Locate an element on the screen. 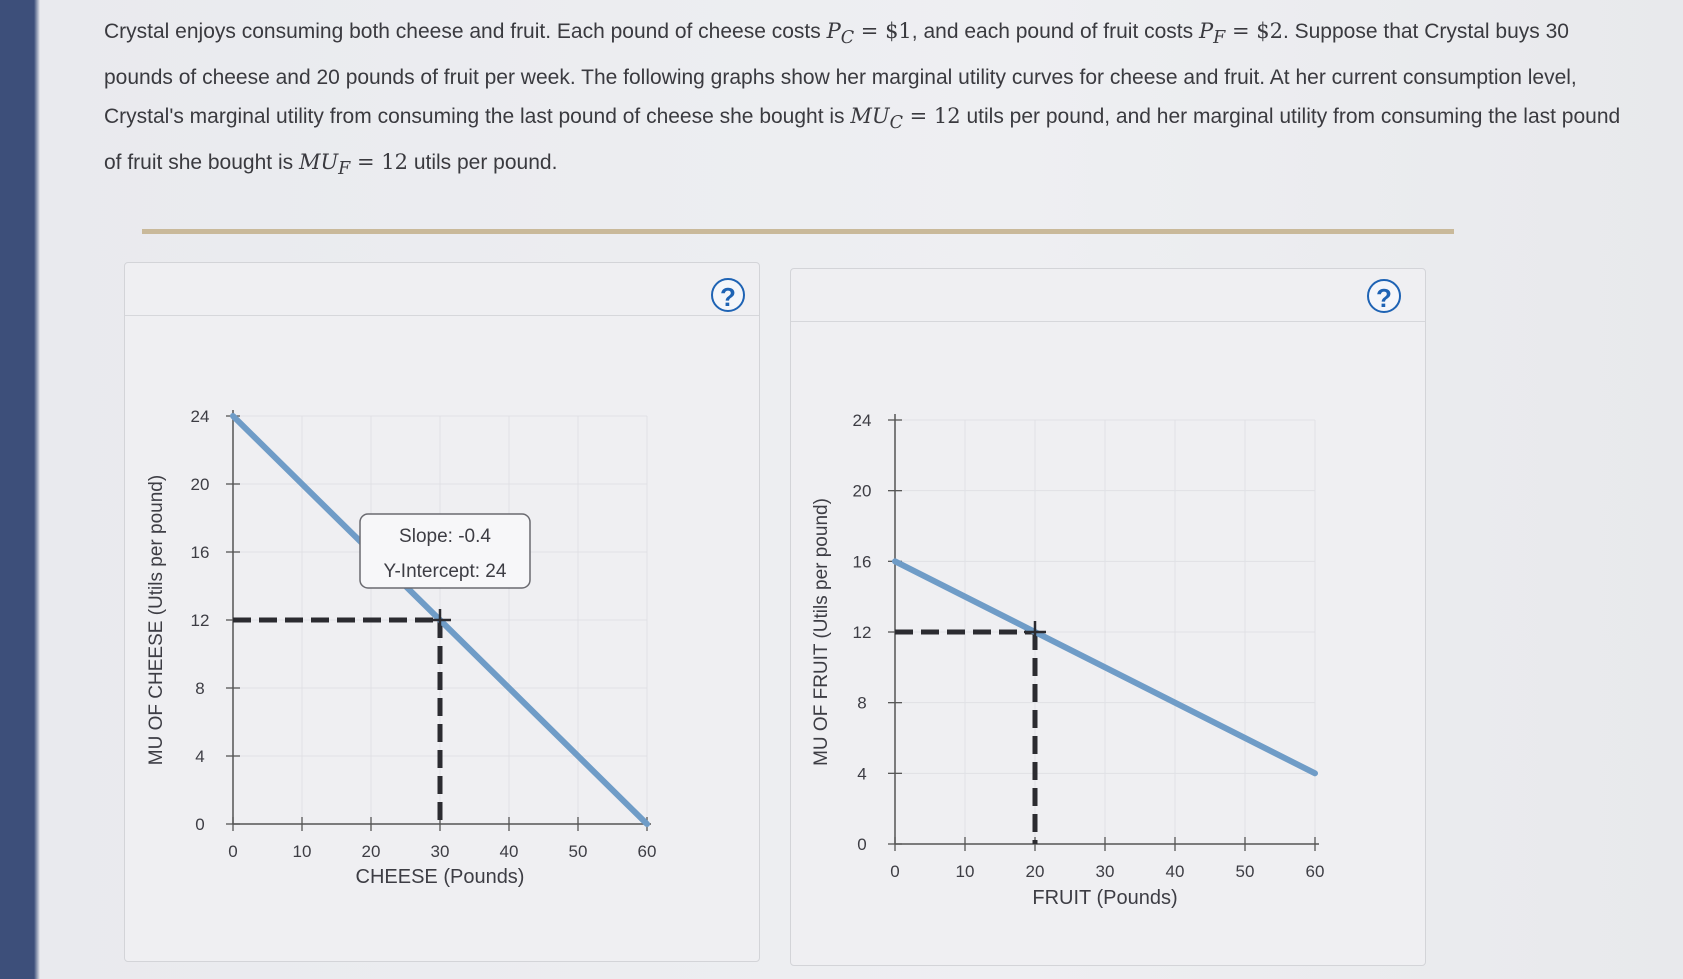 The height and width of the screenshot is (979, 1683). fruit-y-tick-label: 16 is located at coordinates (862, 561).